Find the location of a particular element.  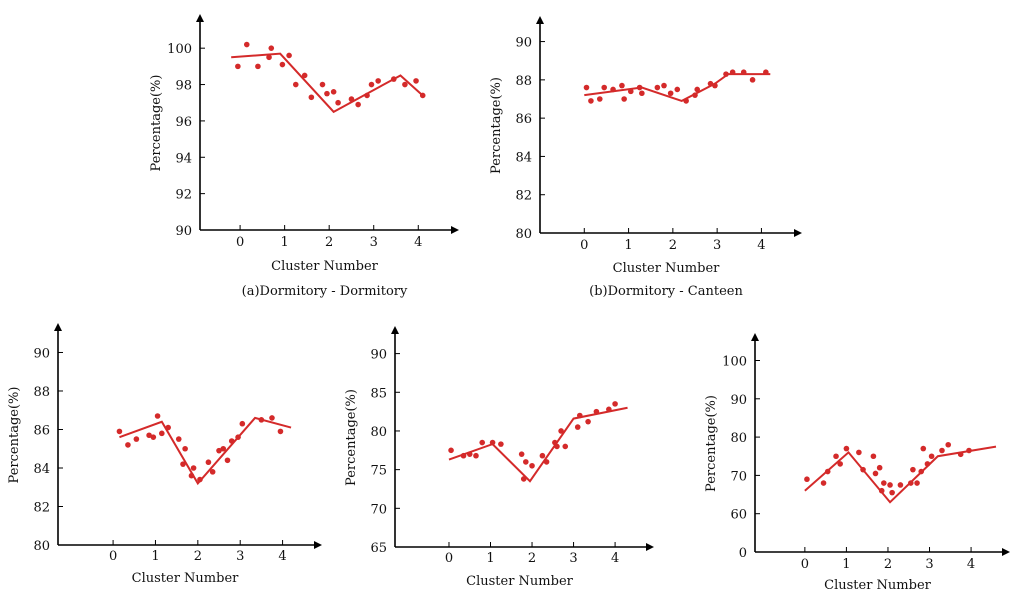

y-tick-label: 100 is located at coordinates (734, 361).